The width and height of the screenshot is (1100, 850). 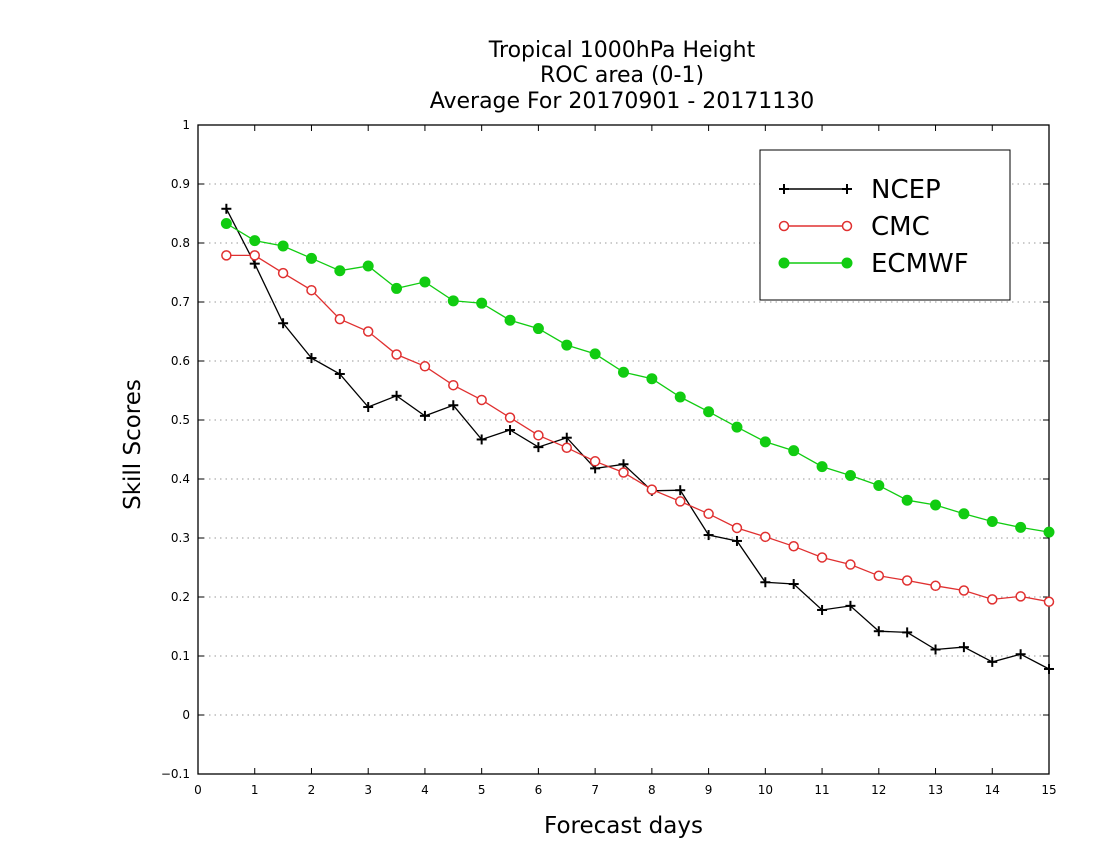 What do you see at coordinates (623, 826) in the screenshot?
I see `x-axis-label: Forecast days` at bounding box center [623, 826].